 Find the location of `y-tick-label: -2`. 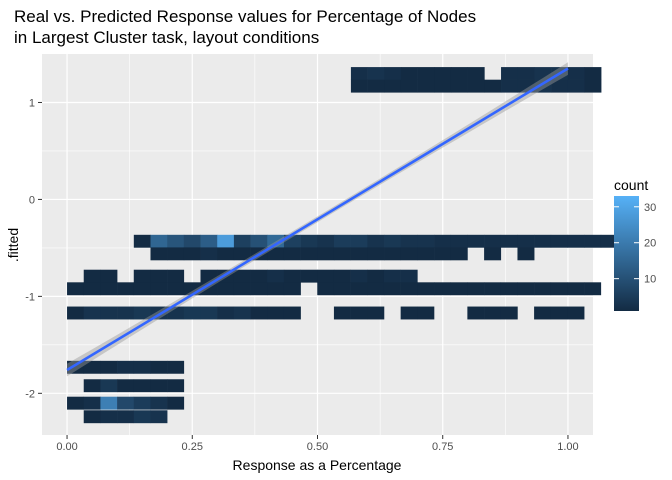

y-tick-label: -2 is located at coordinates (30, 394).